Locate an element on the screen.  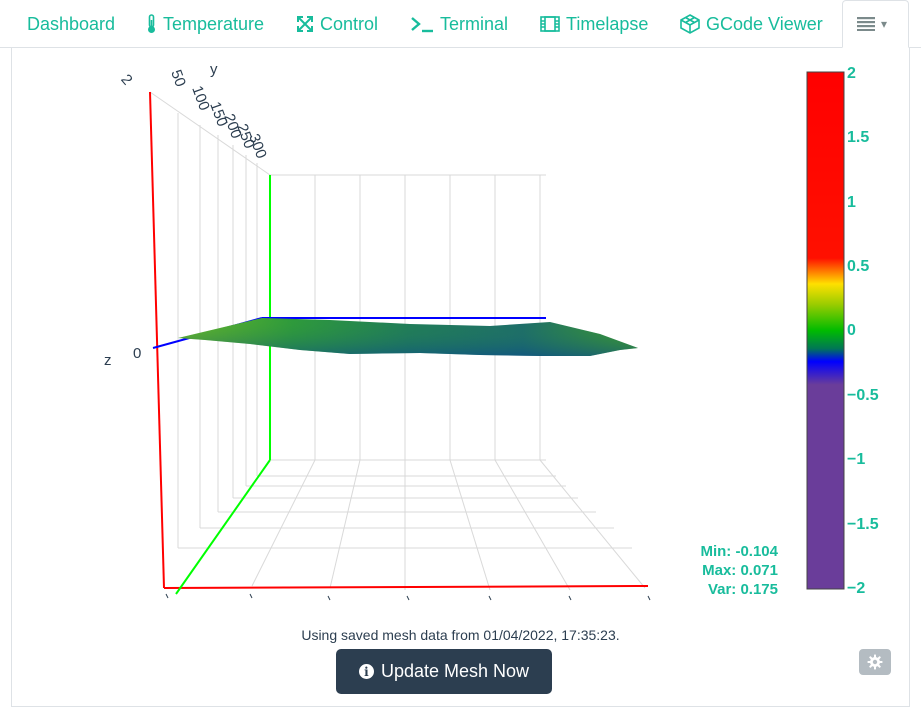
colorbar-tick-label: −1.5 is located at coordinates (863, 524).